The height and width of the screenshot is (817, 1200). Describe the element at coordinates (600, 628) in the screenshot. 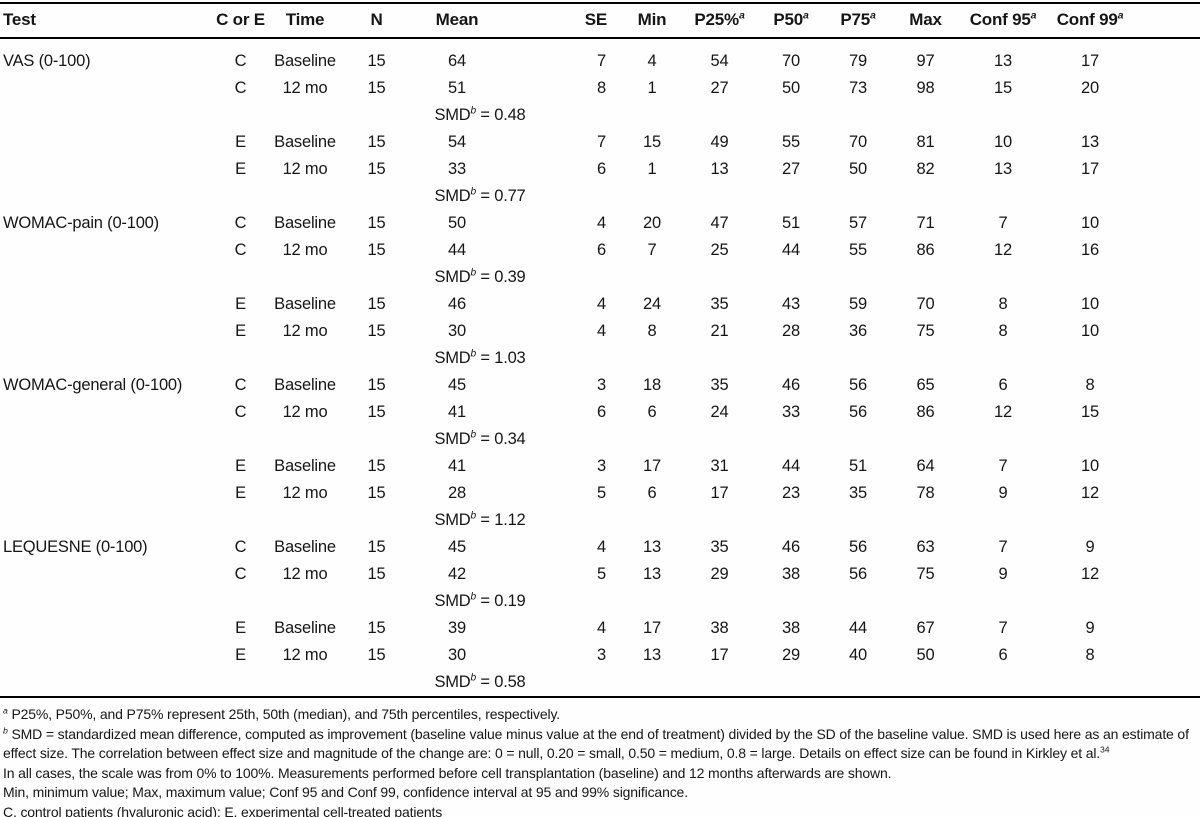

I see `data-row: E Baseline 15 39 4 17 38 38 44 67 7 9` at that location.